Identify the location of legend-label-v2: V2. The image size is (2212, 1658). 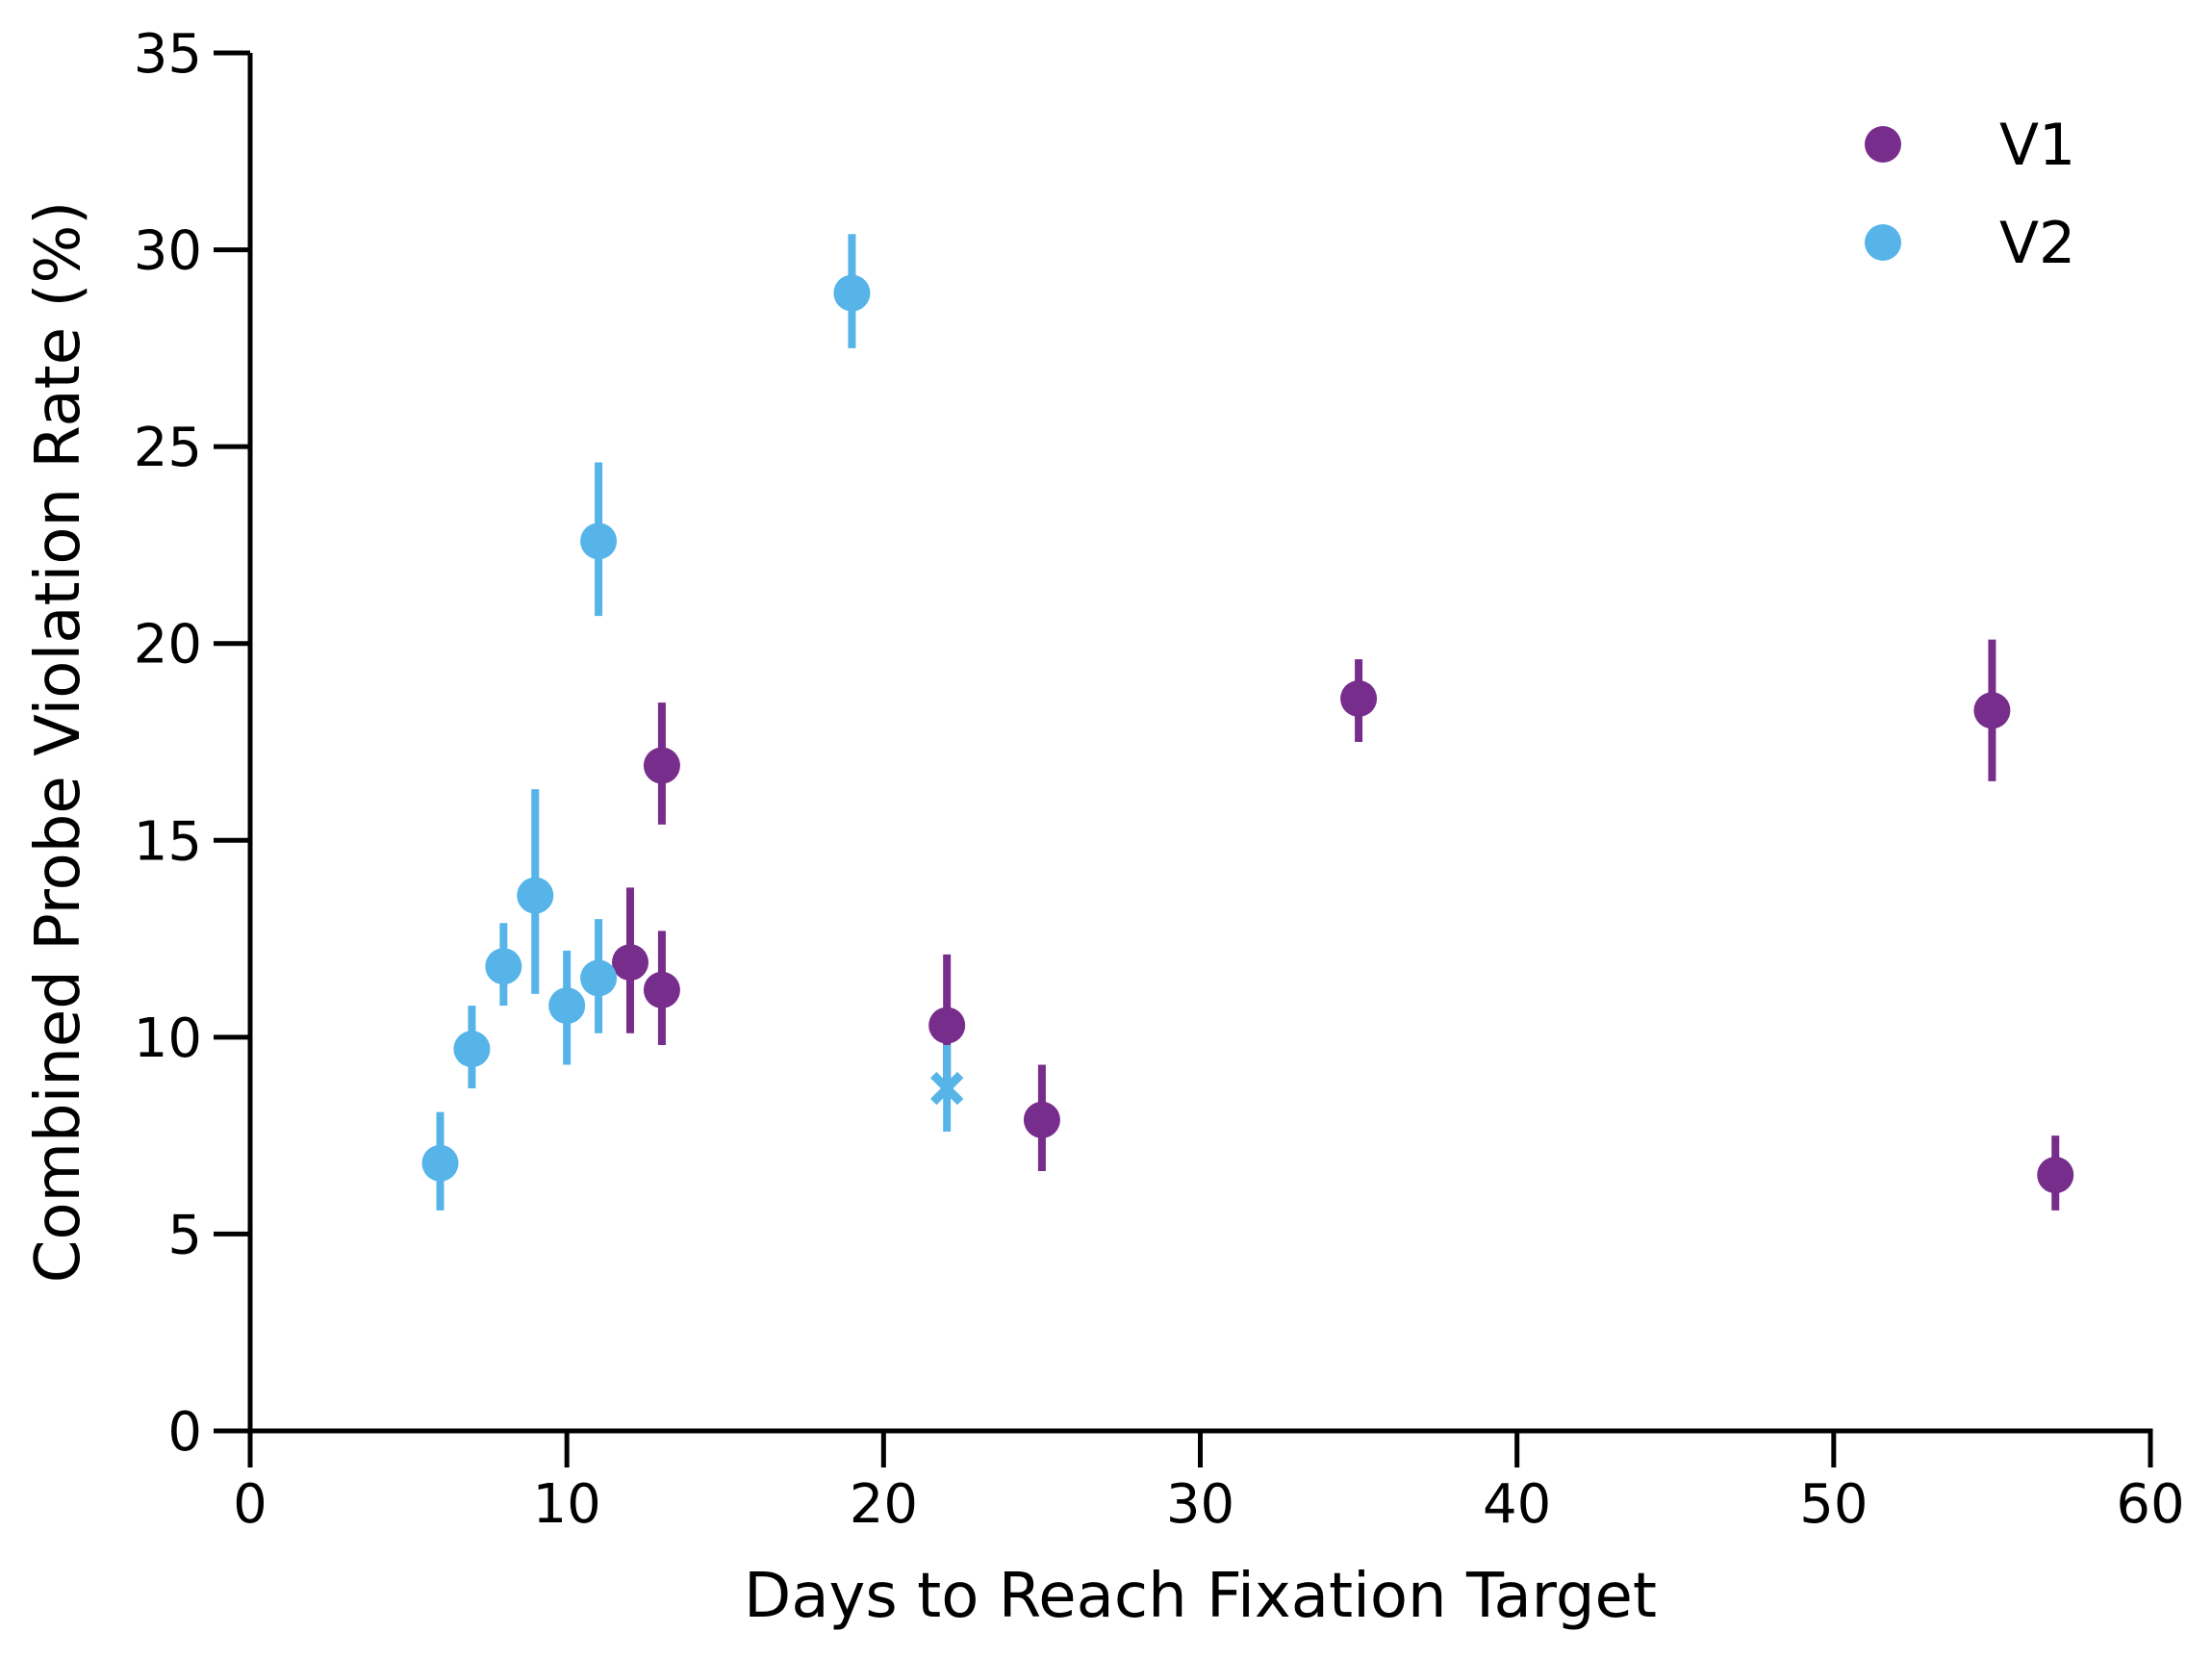
(2037, 243).